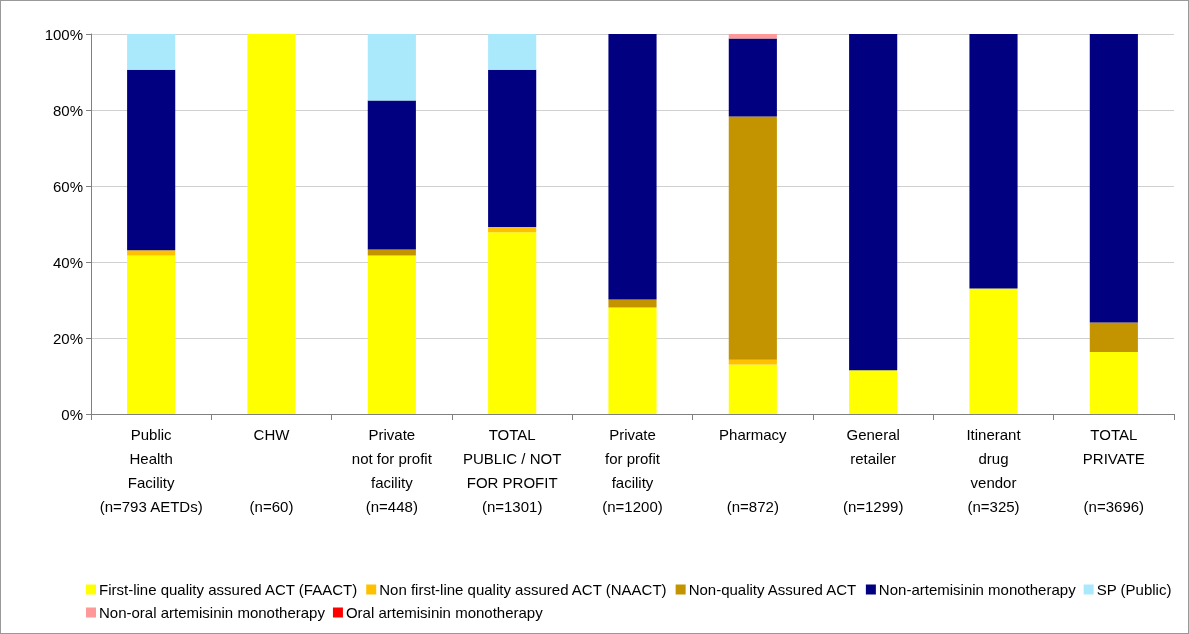  I want to click on category-label: General retailer (n=1299), so click(873, 470).